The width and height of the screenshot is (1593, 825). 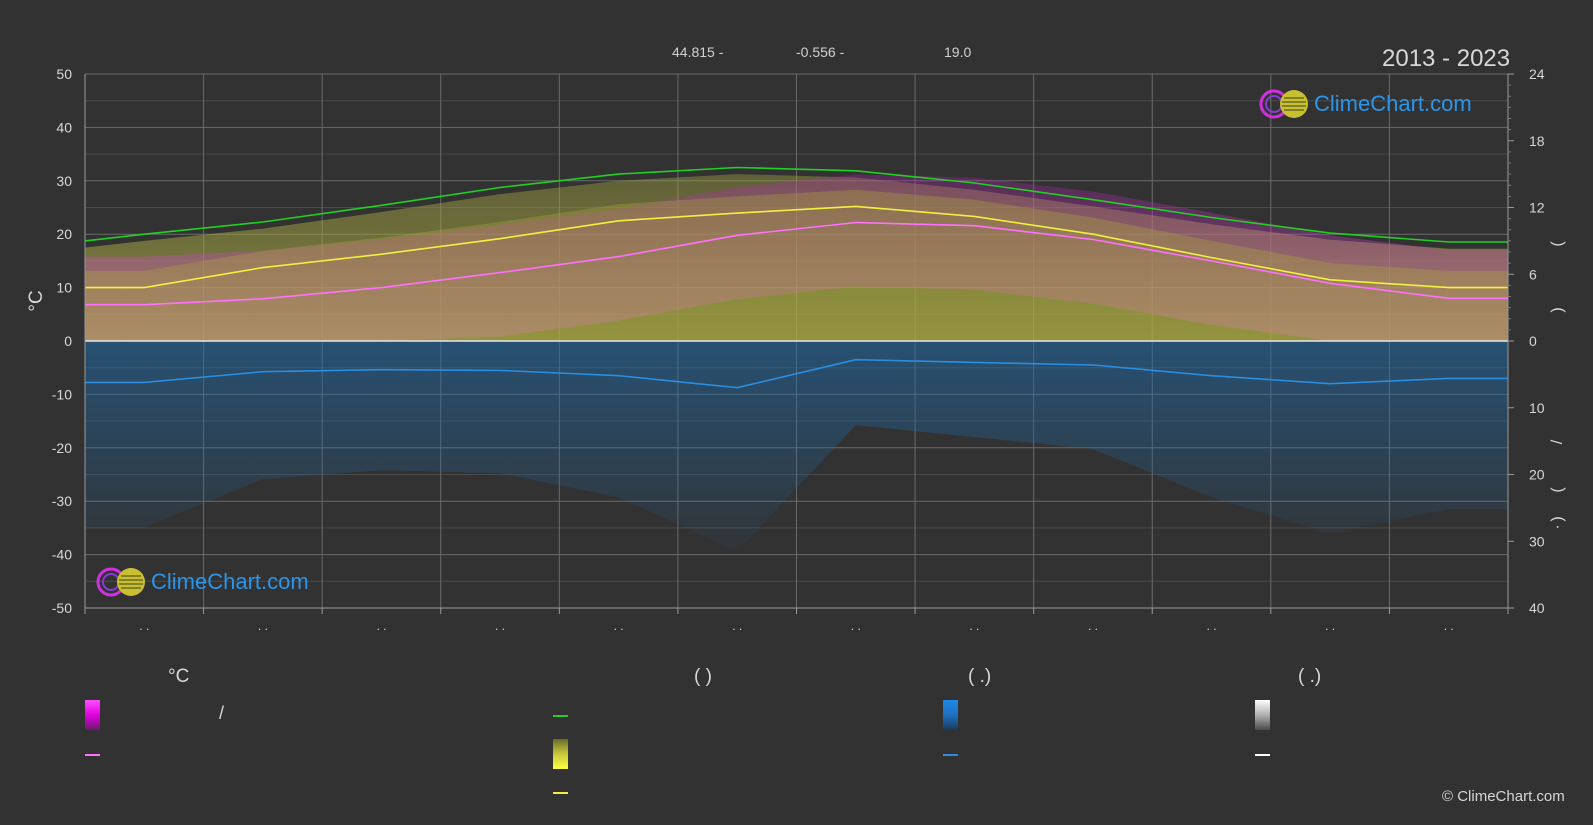 What do you see at coordinates (62, 394) in the screenshot?
I see `y-left-tick-label: -10` at bounding box center [62, 394].